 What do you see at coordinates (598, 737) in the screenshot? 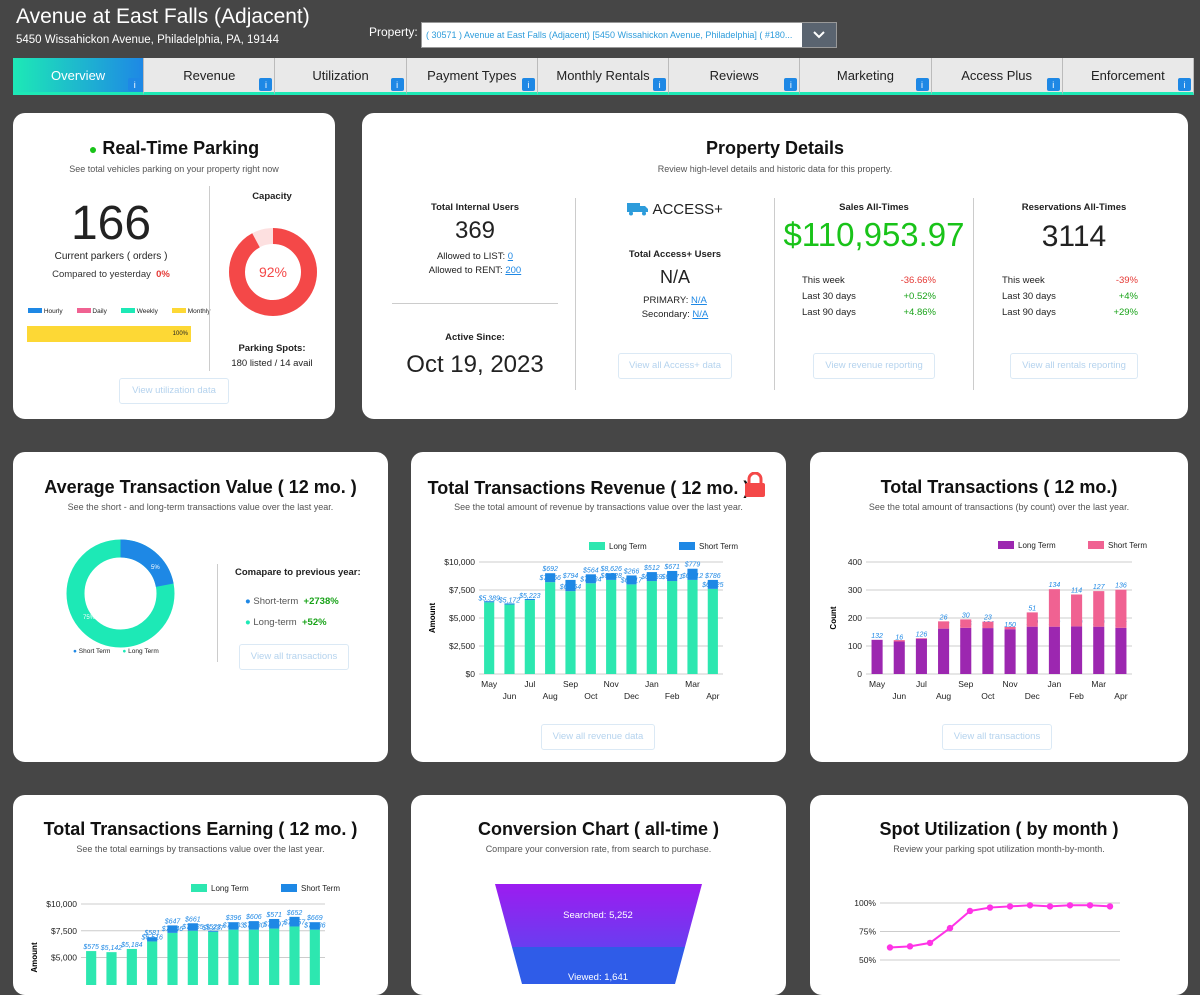
I see `view-revenue-data-button: View all revenue data` at bounding box center [598, 737].